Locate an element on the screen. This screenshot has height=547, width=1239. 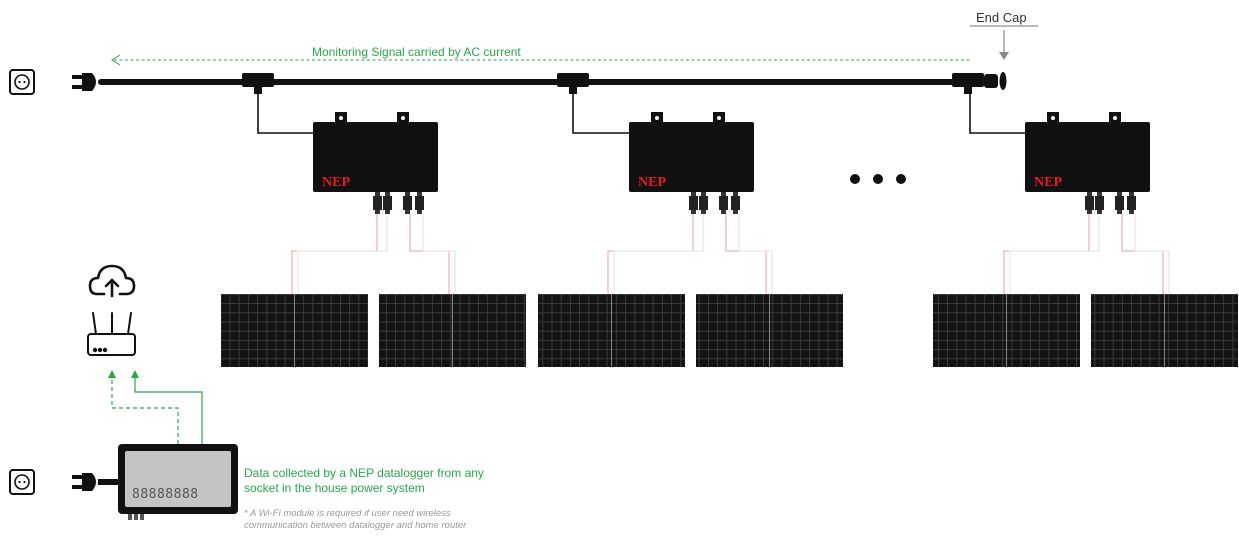
datalogger: 88888888 is located at coordinates (178, 482).